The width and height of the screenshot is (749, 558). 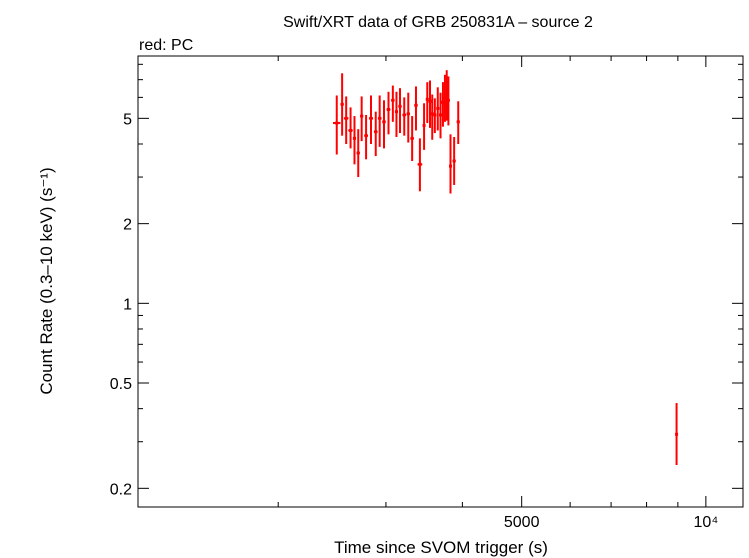 What do you see at coordinates (127, 304) in the screenshot?
I see `y-tick-label: 1` at bounding box center [127, 304].